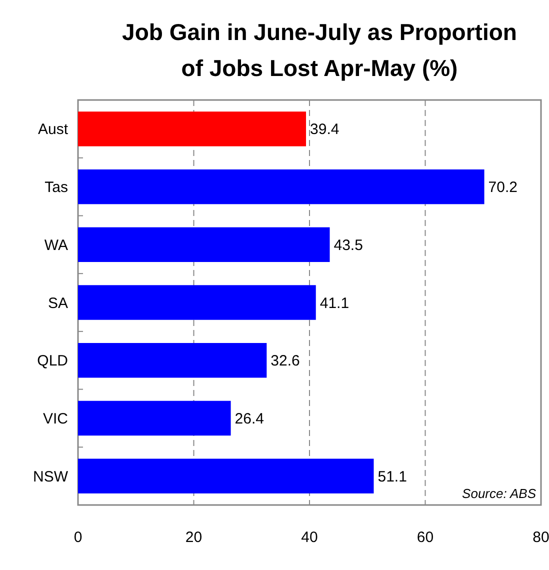 The height and width of the screenshot is (570, 549). I want to click on data-label: 70.2, so click(503, 187).